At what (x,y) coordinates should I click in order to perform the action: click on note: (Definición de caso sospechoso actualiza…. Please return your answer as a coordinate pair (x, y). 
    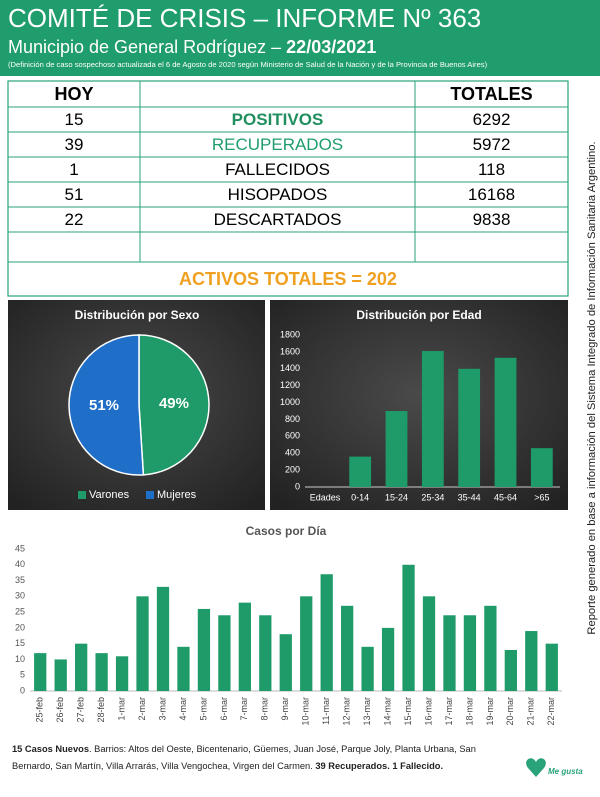
    Looking at the image, I should click on (248, 64).